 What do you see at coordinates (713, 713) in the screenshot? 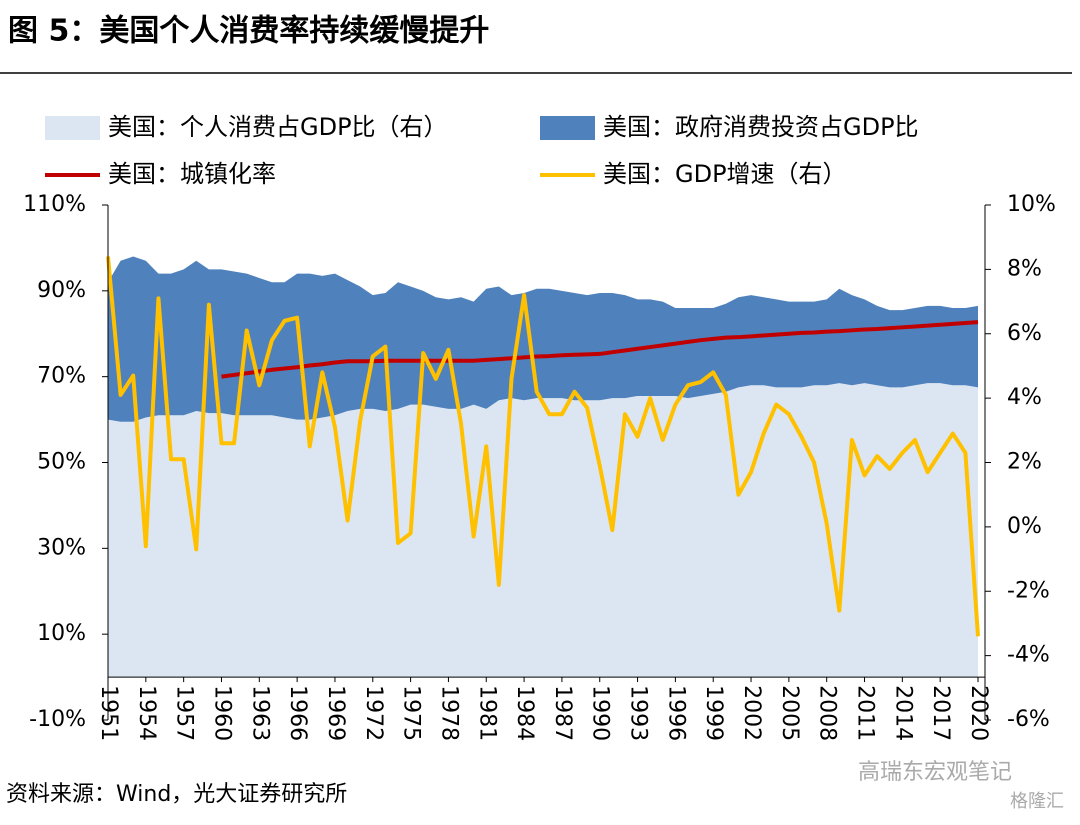
I see `x-tick-label: 1999` at bounding box center [713, 713].